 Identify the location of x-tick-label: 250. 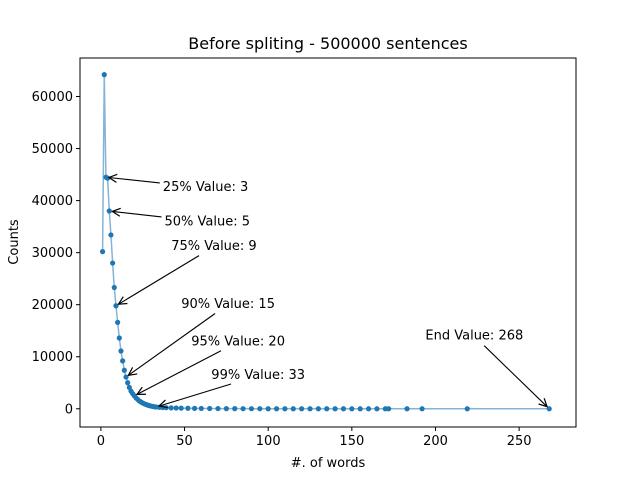
(519, 441).